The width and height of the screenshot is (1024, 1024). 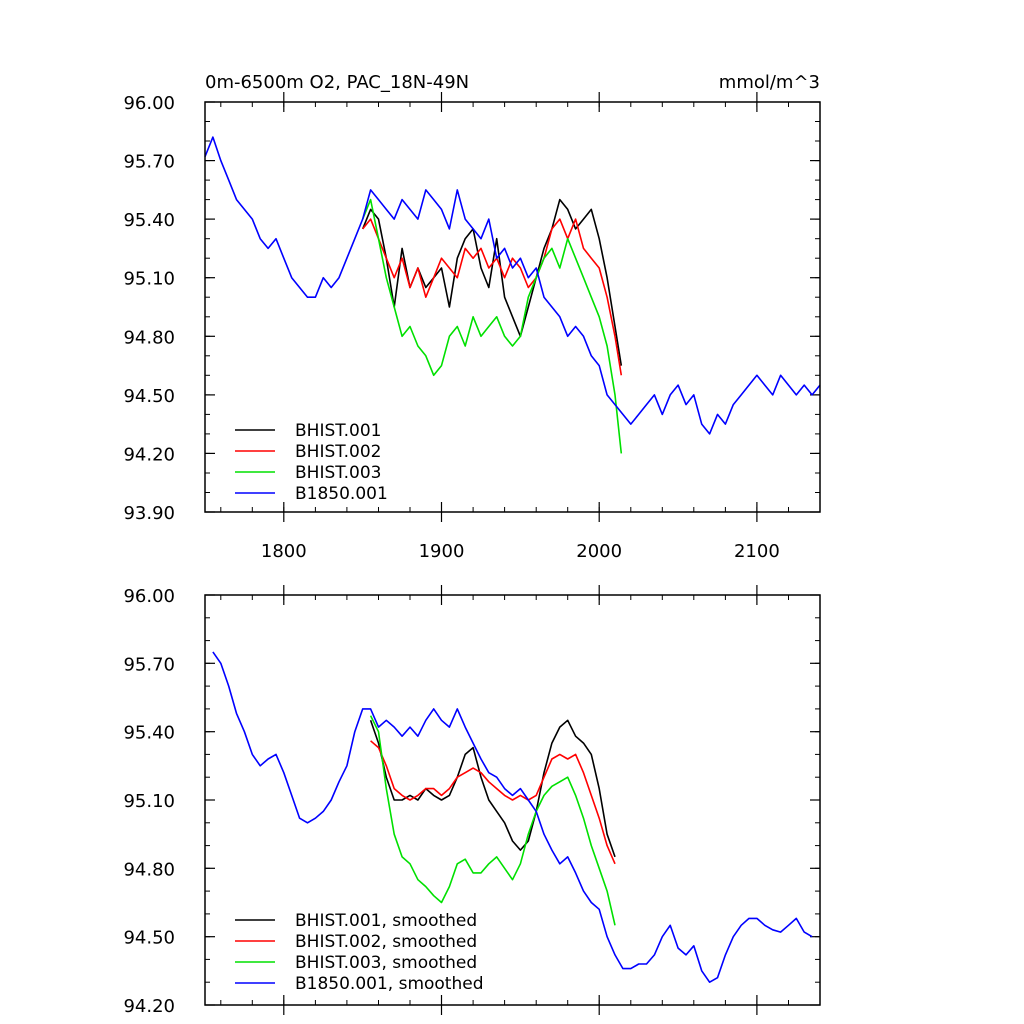 What do you see at coordinates (386, 942) in the screenshot?
I see `bottom-legend-label-2: BHIST.002, smoothed` at bounding box center [386, 942].